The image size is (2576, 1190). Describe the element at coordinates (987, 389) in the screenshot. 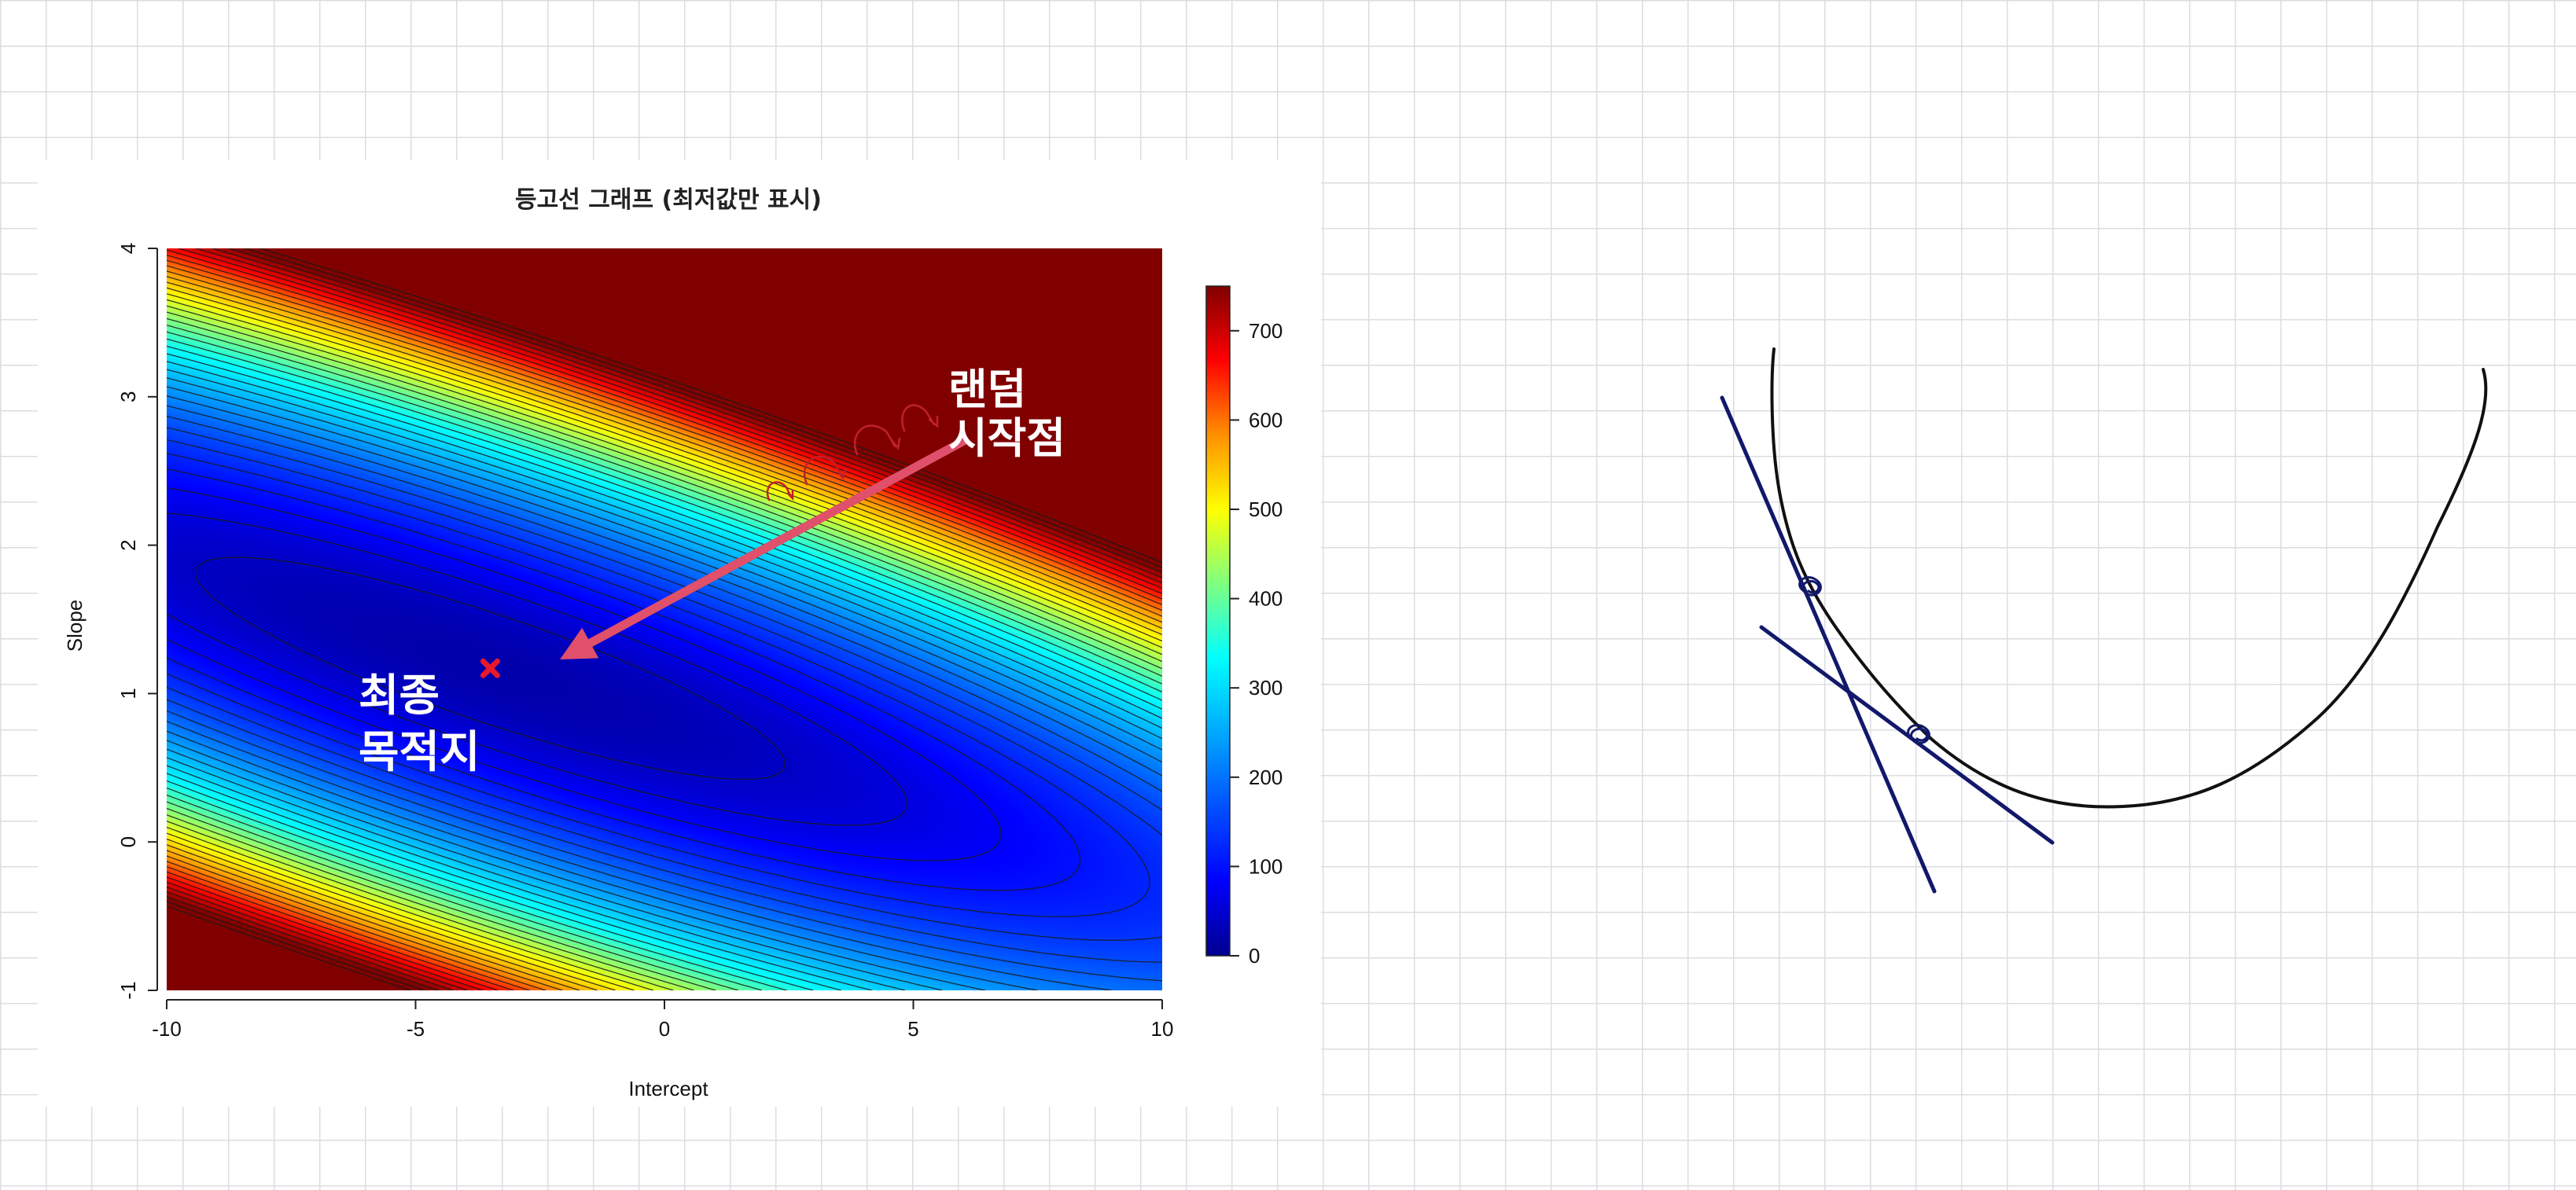

I see `start-label-line1: 랜덤` at that location.